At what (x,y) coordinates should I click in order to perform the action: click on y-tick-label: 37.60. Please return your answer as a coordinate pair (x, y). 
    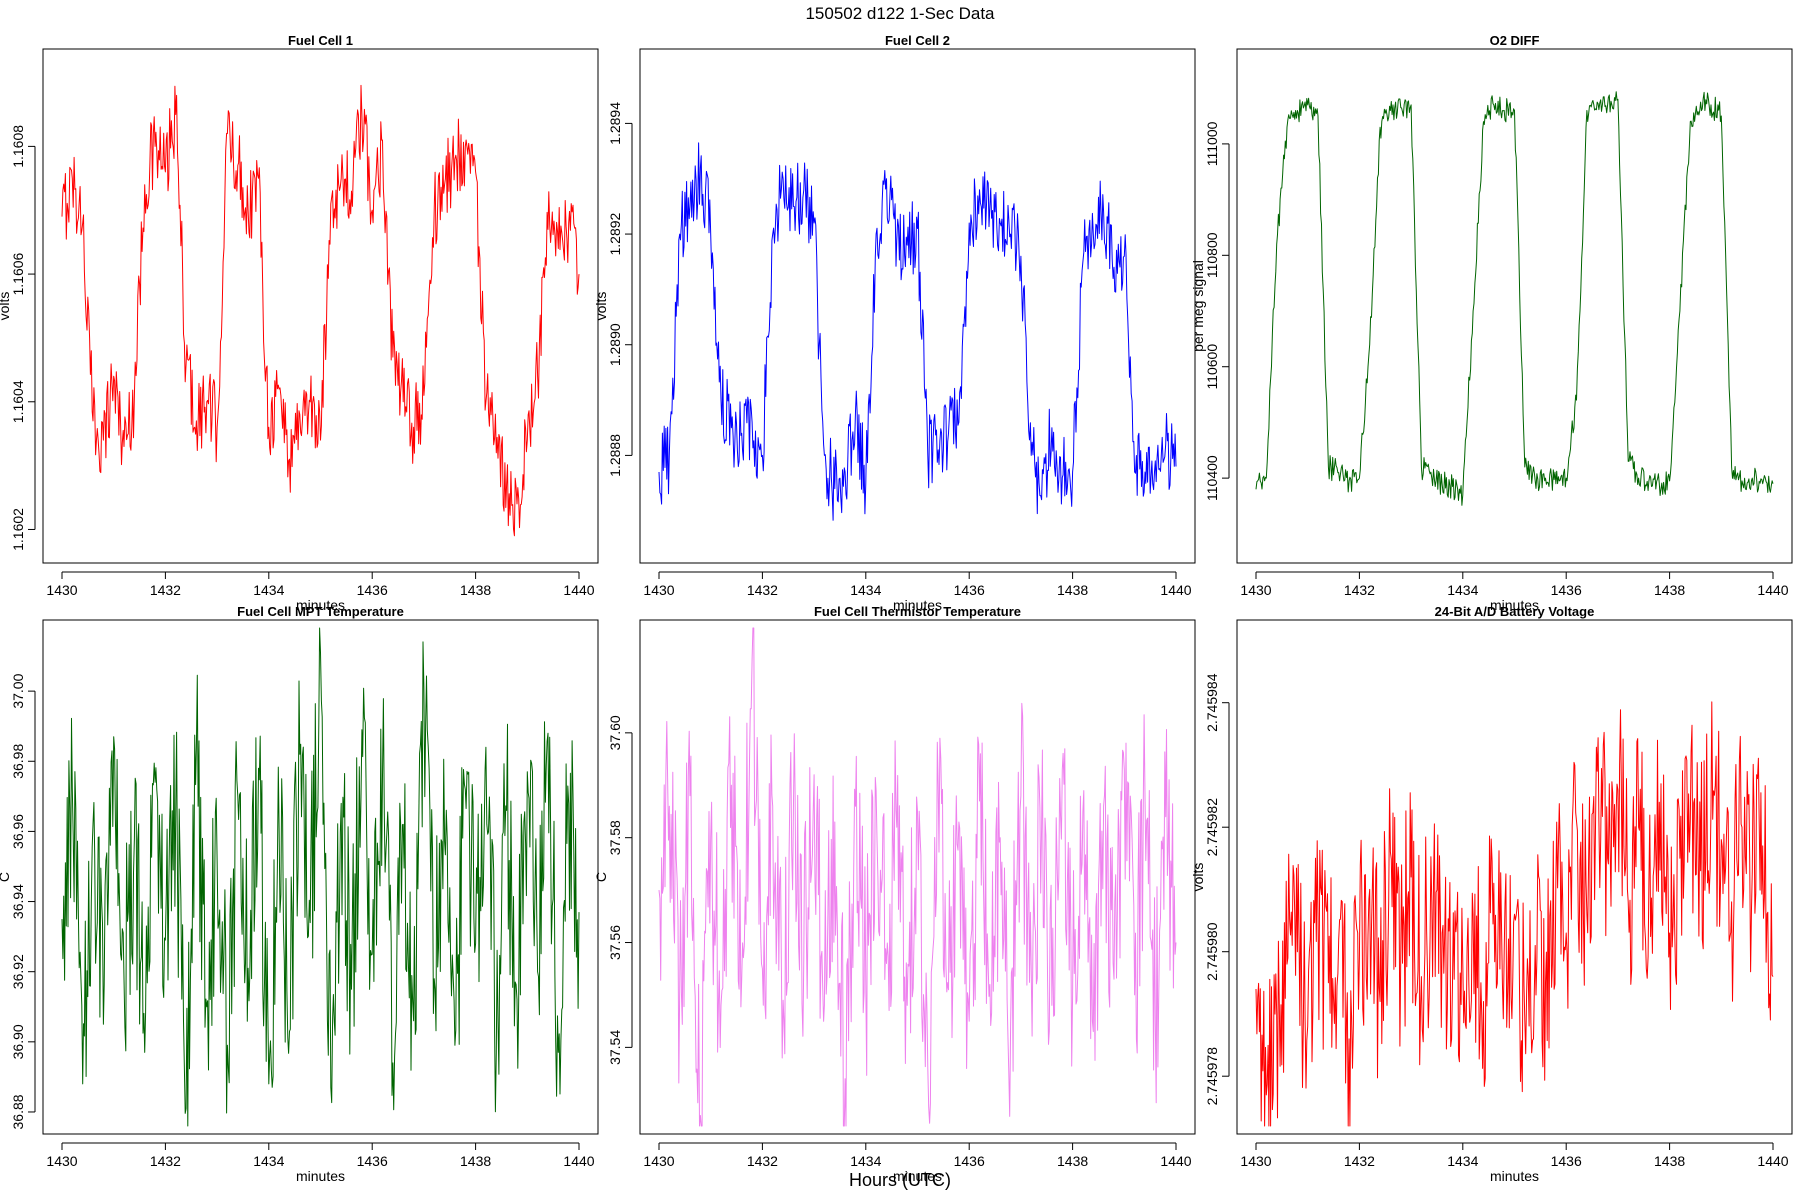
    Looking at the image, I should click on (615, 732).